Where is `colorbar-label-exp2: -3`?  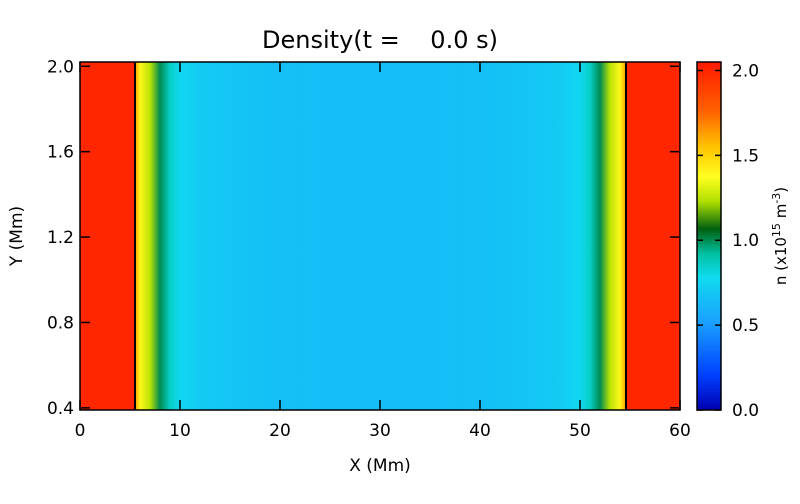
colorbar-label-exp2: -3 is located at coordinates (776, 198).